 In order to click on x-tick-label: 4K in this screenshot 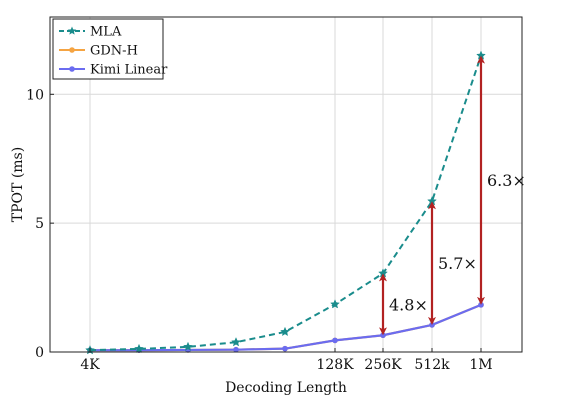, I will do `click(90, 365)`.